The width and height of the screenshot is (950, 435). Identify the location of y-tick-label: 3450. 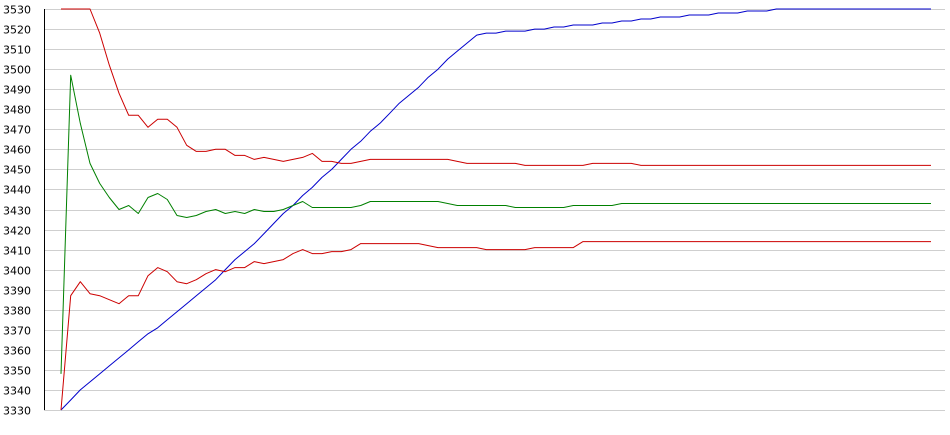
(17, 170).